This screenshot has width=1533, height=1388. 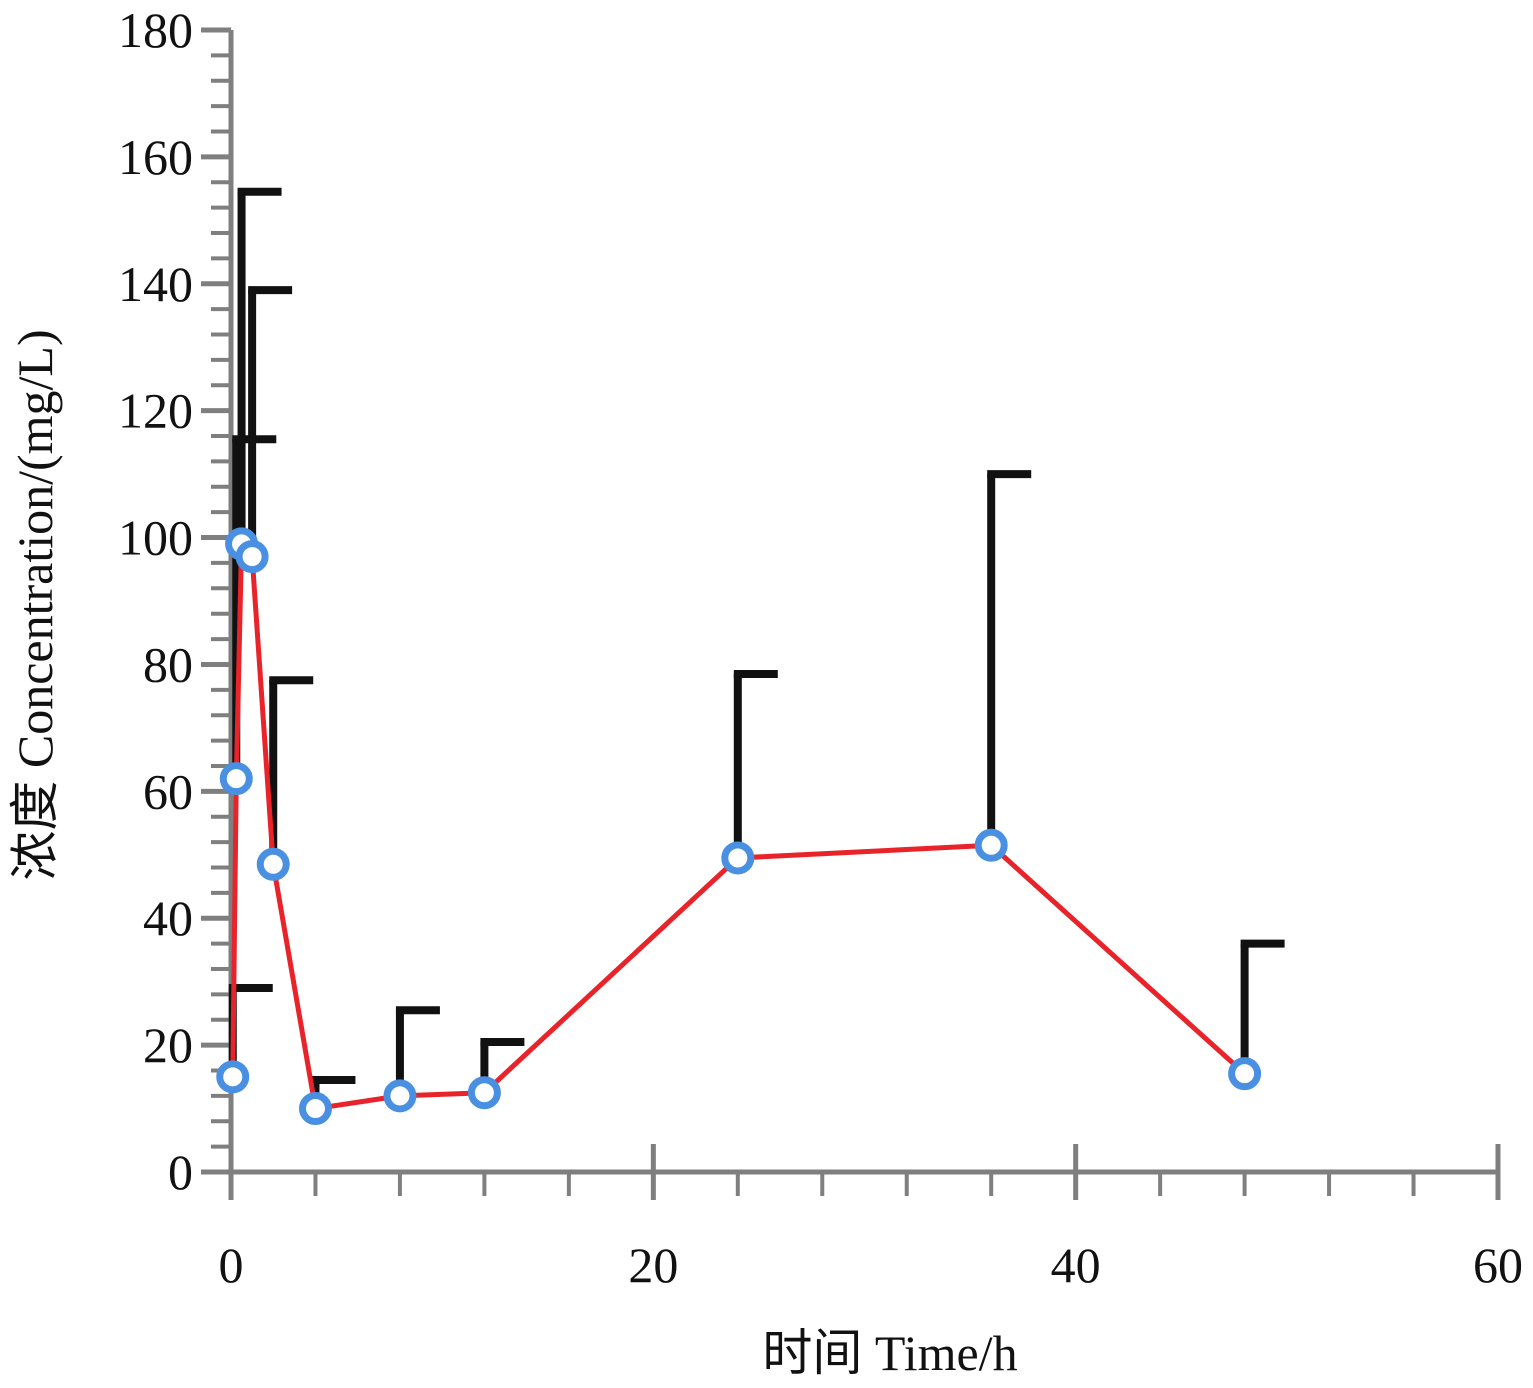 I want to click on y-axis-title: 浓度 Concentration/(mg/L), so click(x=35, y=604).